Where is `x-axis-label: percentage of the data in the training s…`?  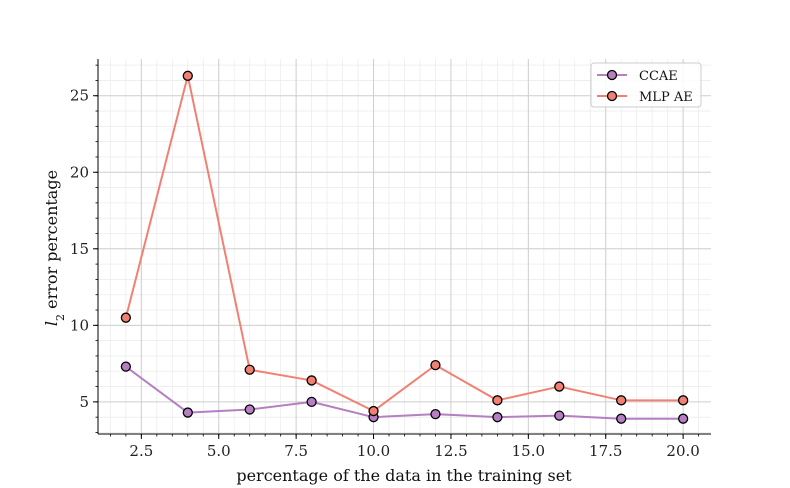
x-axis-label: percentage of the data in the training s… is located at coordinates (404, 475).